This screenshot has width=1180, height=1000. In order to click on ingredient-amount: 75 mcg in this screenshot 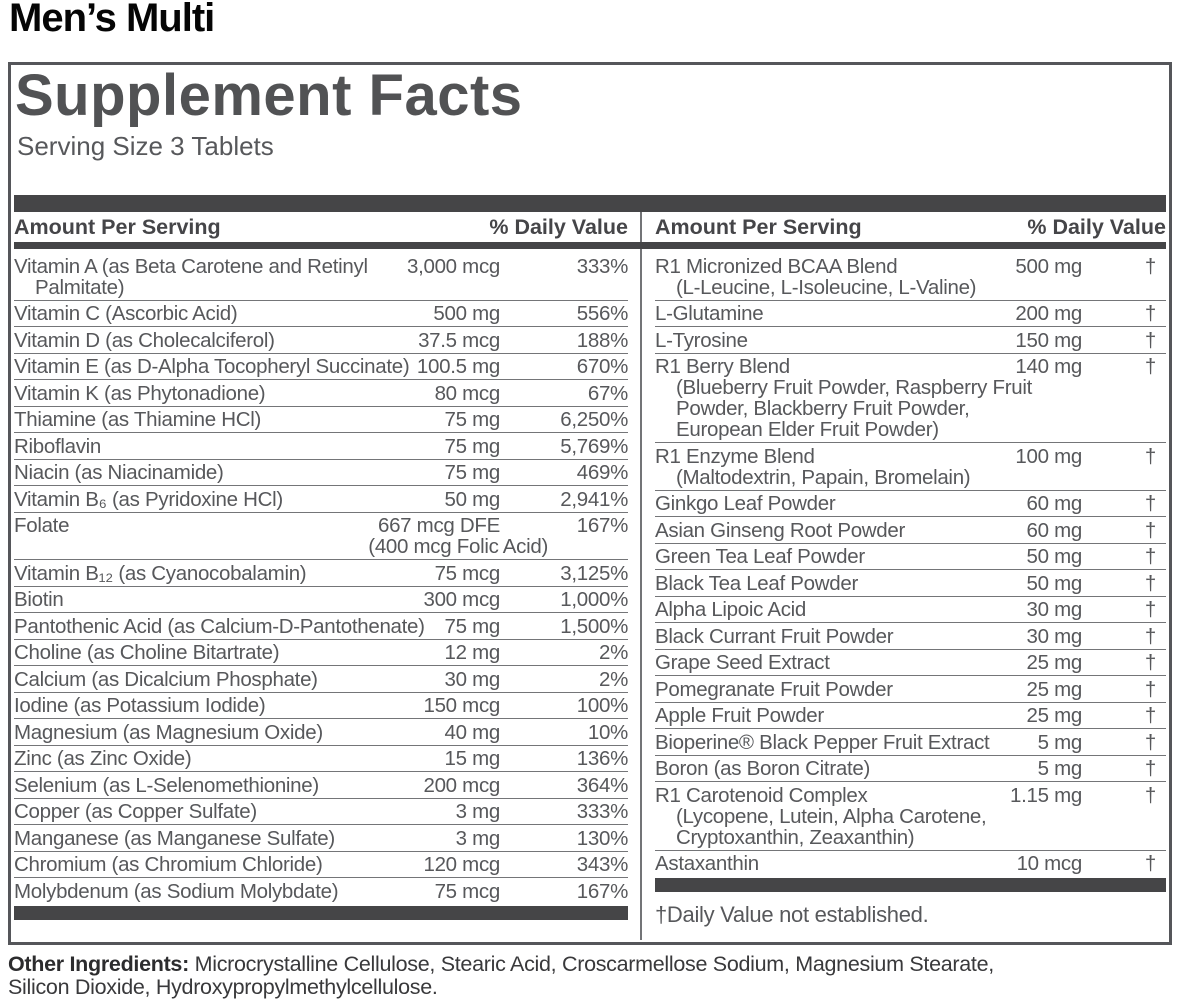, I will do `click(467, 891)`.